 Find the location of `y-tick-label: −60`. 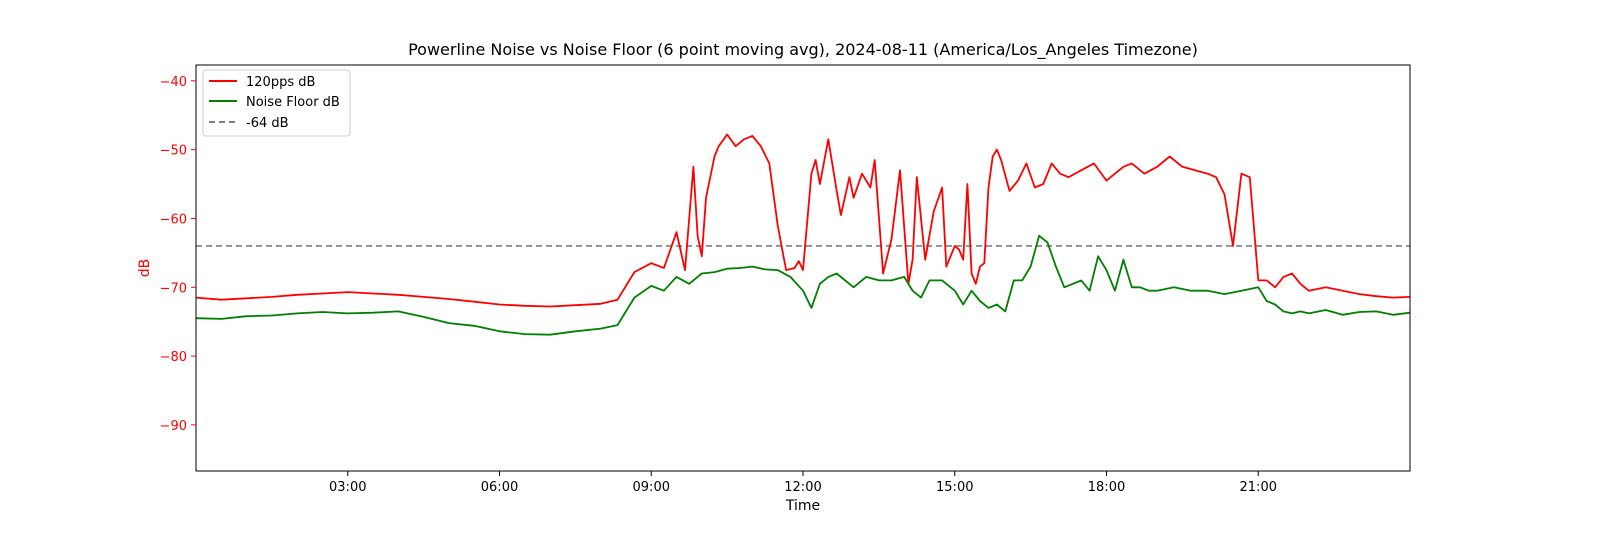

y-tick-label: −60 is located at coordinates (173, 219).